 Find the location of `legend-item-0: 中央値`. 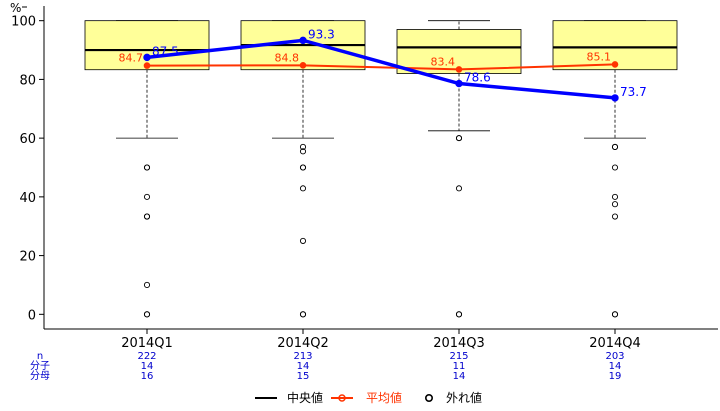

legend-item-0: 中央値 is located at coordinates (289, 397).